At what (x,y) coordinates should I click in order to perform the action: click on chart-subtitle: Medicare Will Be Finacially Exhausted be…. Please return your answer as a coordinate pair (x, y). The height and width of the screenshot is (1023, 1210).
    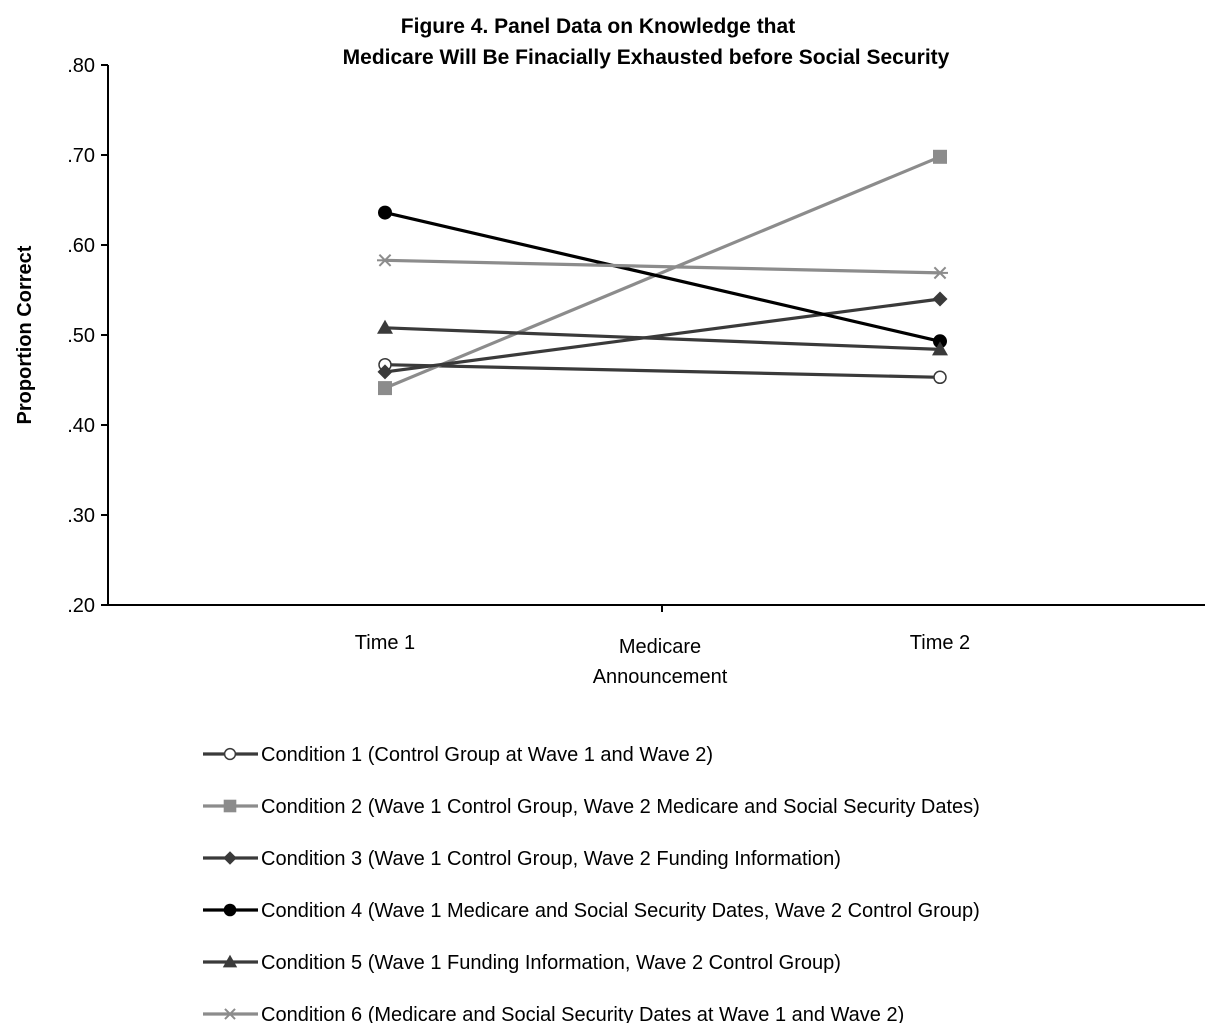
    Looking at the image, I should click on (646, 57).